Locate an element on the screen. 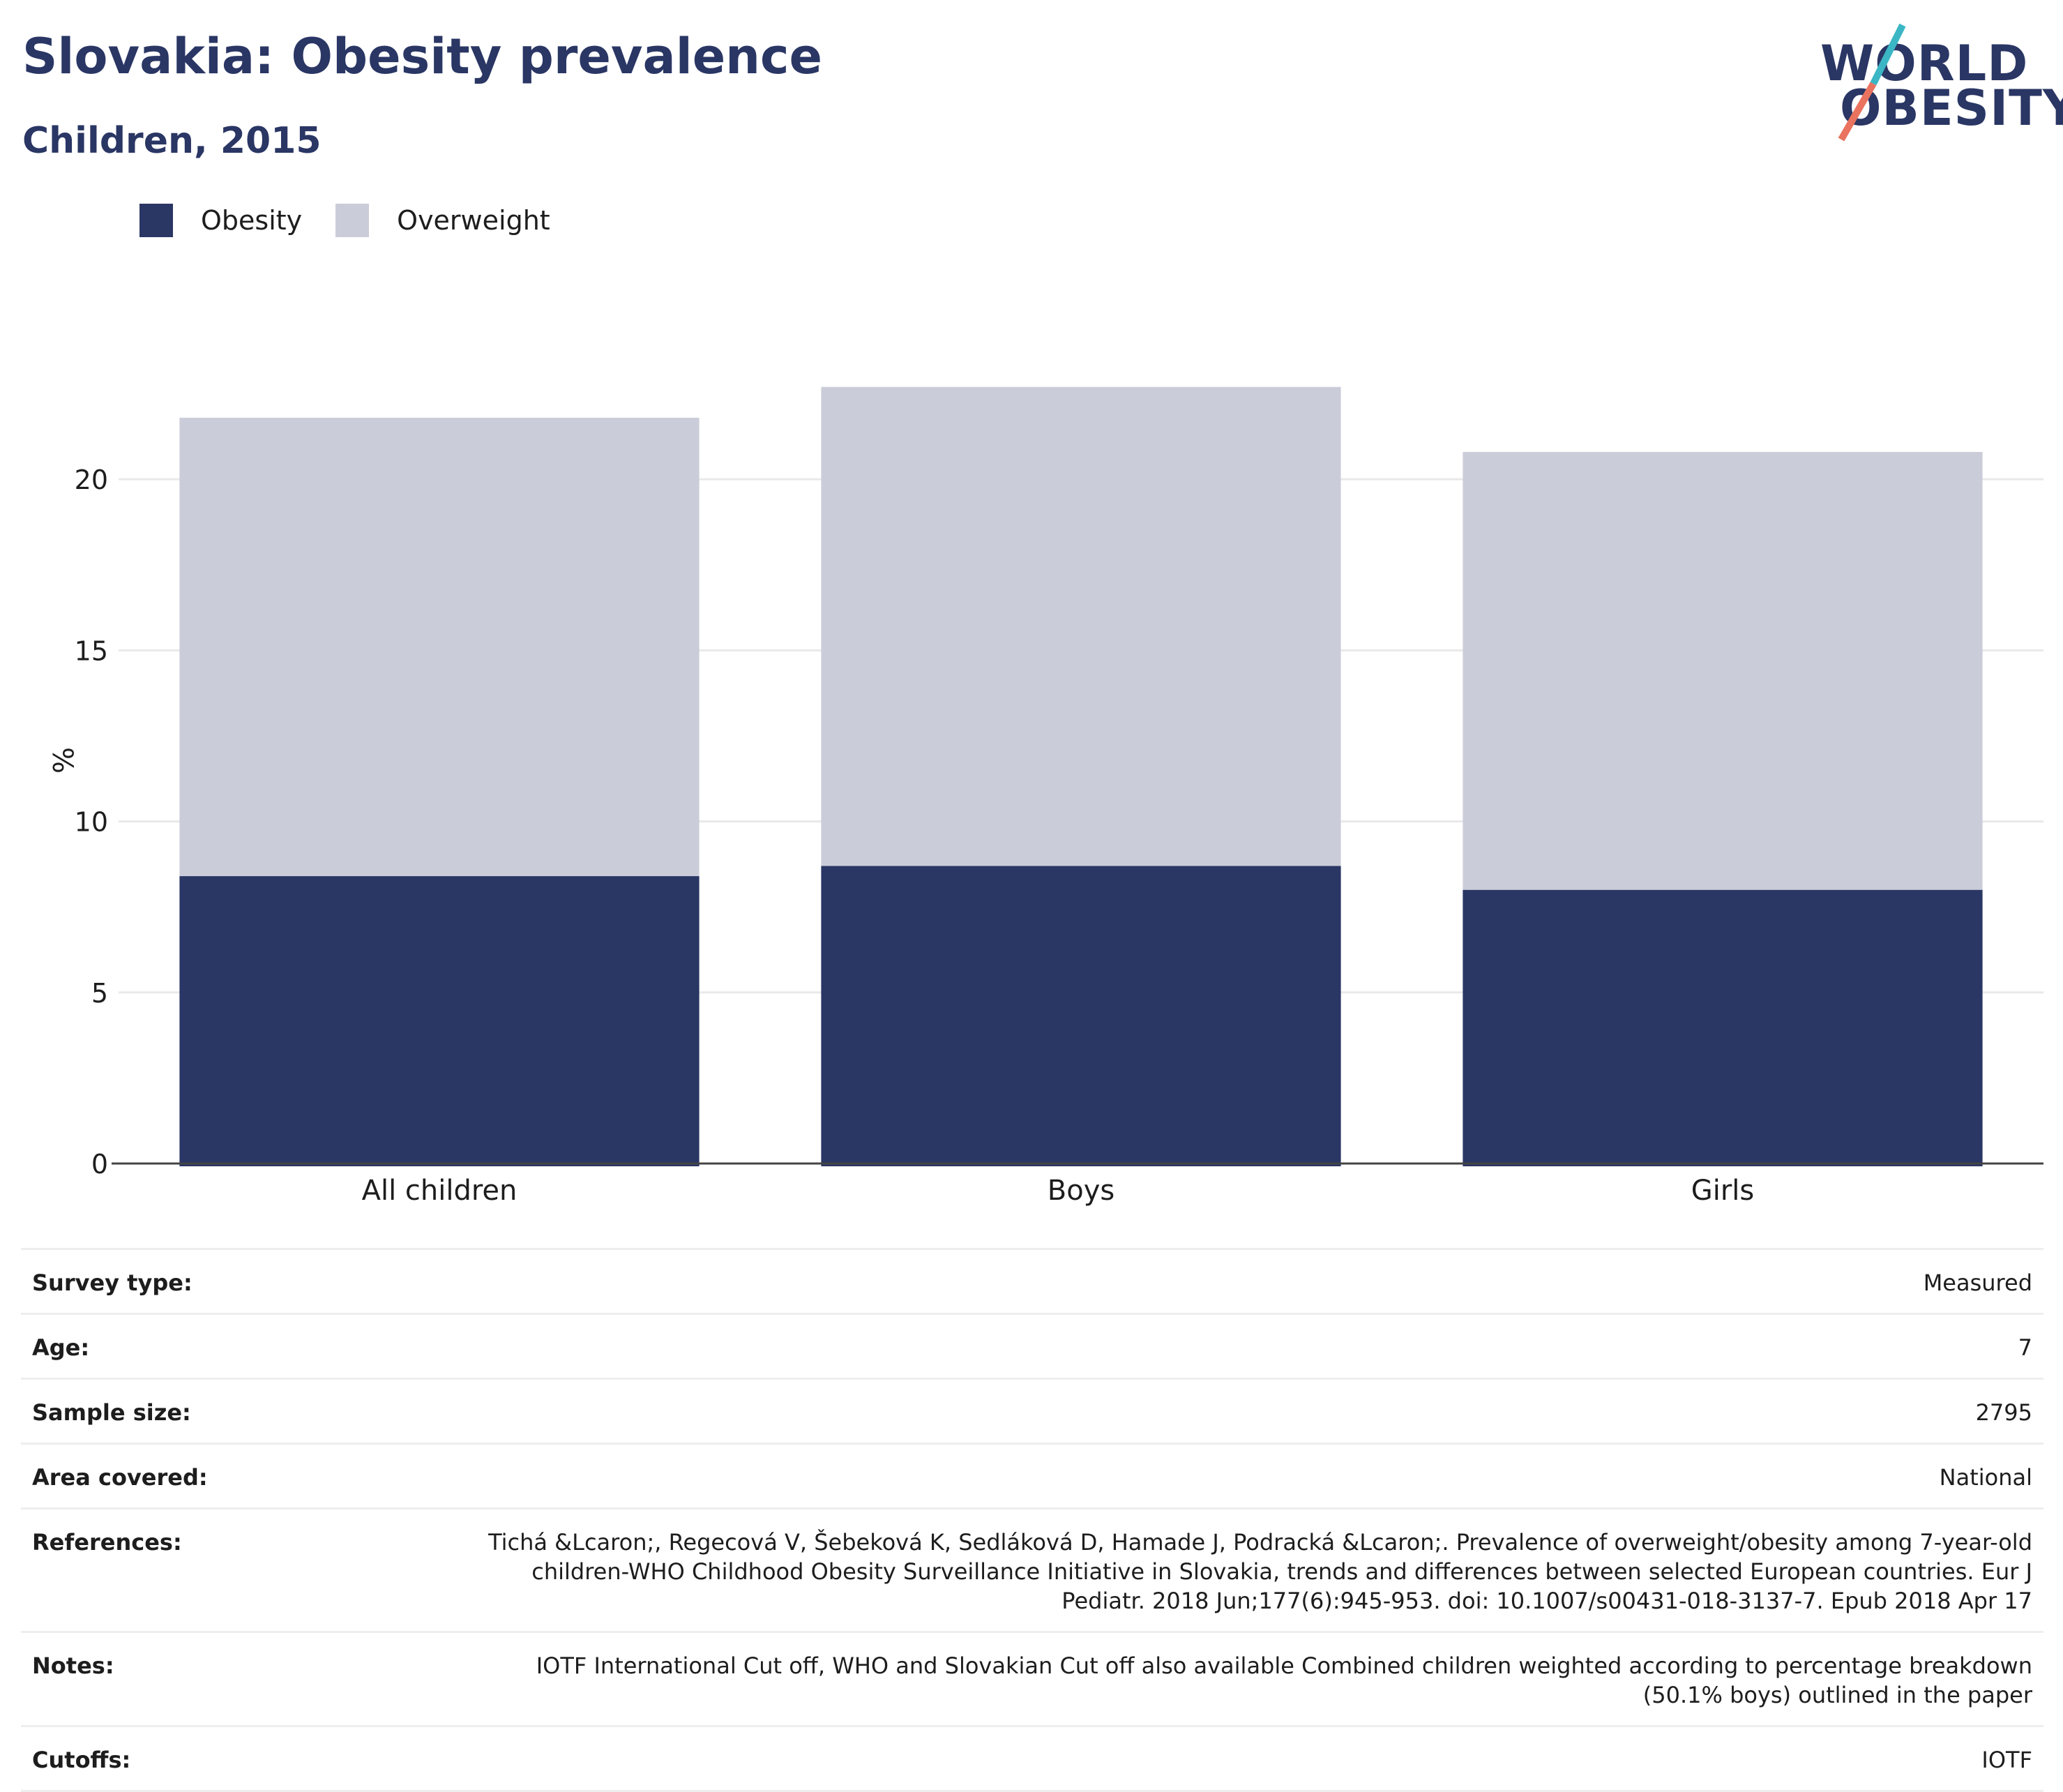 The height and width of the screenshot is (1792, 2063). info-value: IOTF is located at coordinates (1253, 1758).